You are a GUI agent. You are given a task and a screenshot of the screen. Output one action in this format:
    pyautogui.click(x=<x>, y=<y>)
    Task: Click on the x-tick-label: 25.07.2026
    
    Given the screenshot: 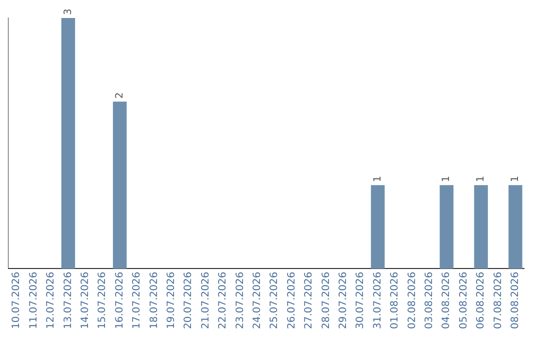 What is the action you would take?
    pyautogui.click(x=274, y=301)
    